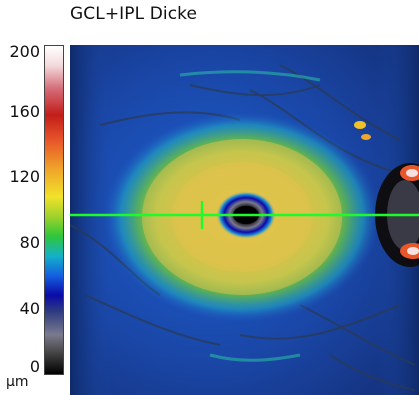 The width and height of the screenshot is (419, 395). Describe the element at coordinates (134, 14) in the screenshot. I see `map-title: GCL+IPL Dicke` at that location.